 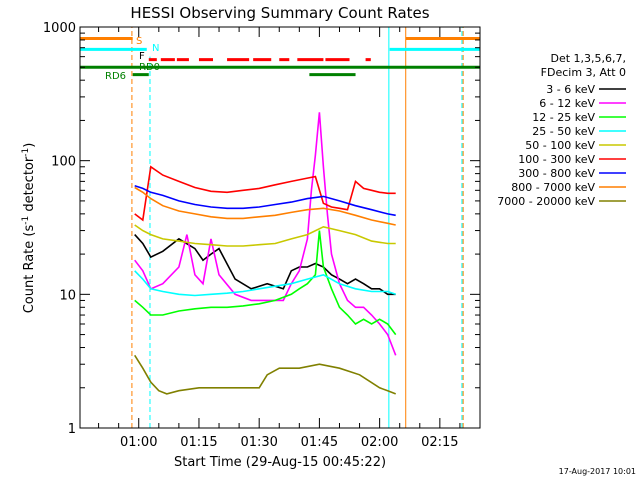 I want to click on y-tick-label: 1, so click(x=72, y=429).